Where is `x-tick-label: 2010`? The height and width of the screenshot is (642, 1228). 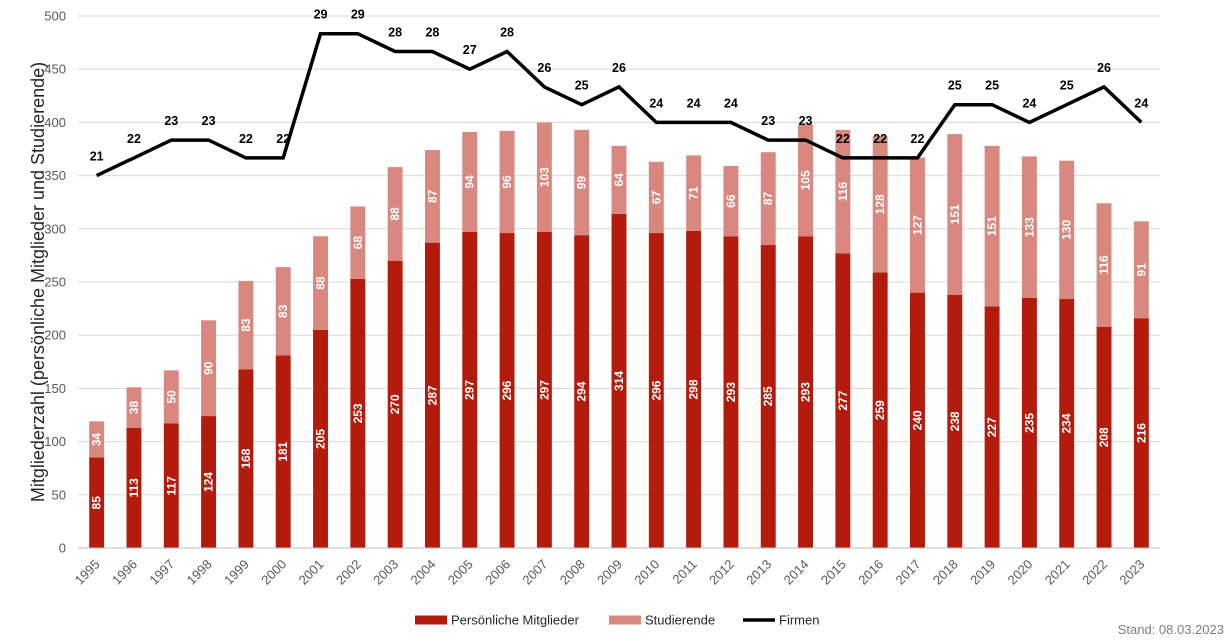 x-tick-label: 2010 is located at coordinates (646, 572).